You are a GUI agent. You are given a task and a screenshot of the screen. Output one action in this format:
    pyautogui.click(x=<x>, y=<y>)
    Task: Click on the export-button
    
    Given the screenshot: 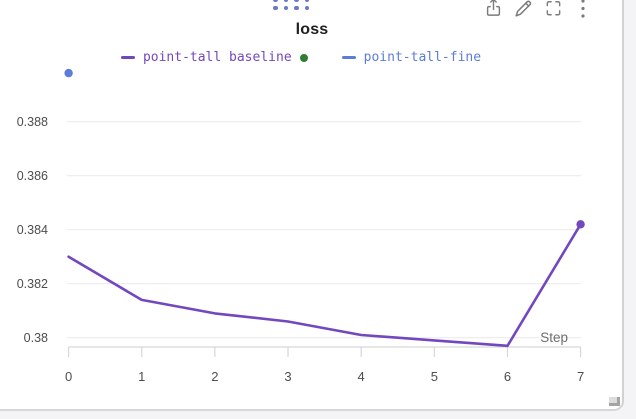 What is the action you would take?
    pyautogui.click(x=493, y=9)
    